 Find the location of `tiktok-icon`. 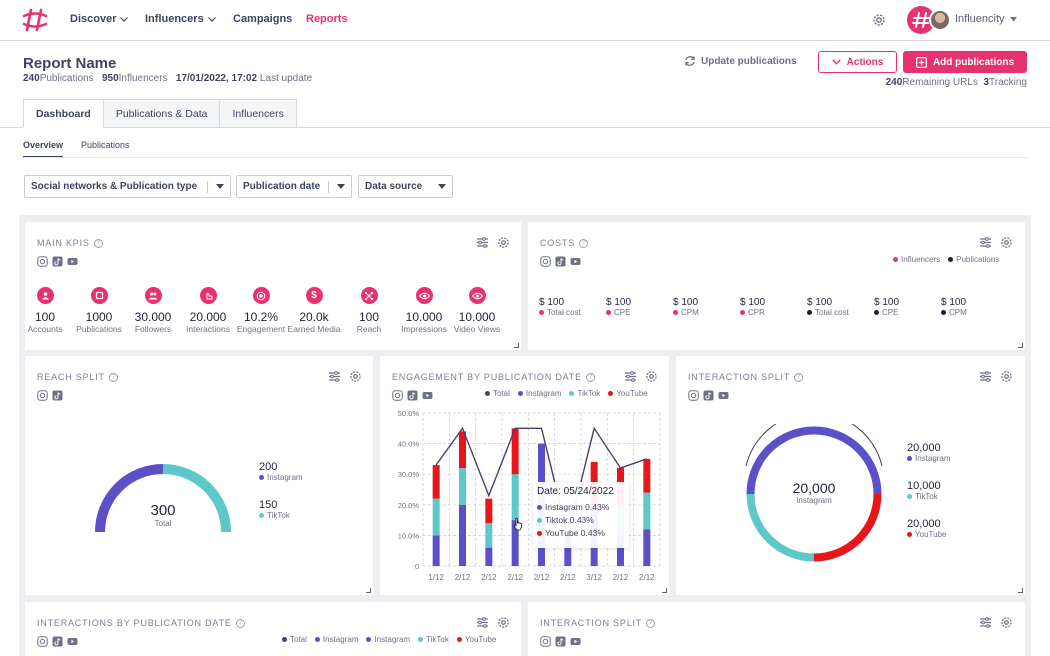

tiktok-icon is located at coordinates (708, 395).